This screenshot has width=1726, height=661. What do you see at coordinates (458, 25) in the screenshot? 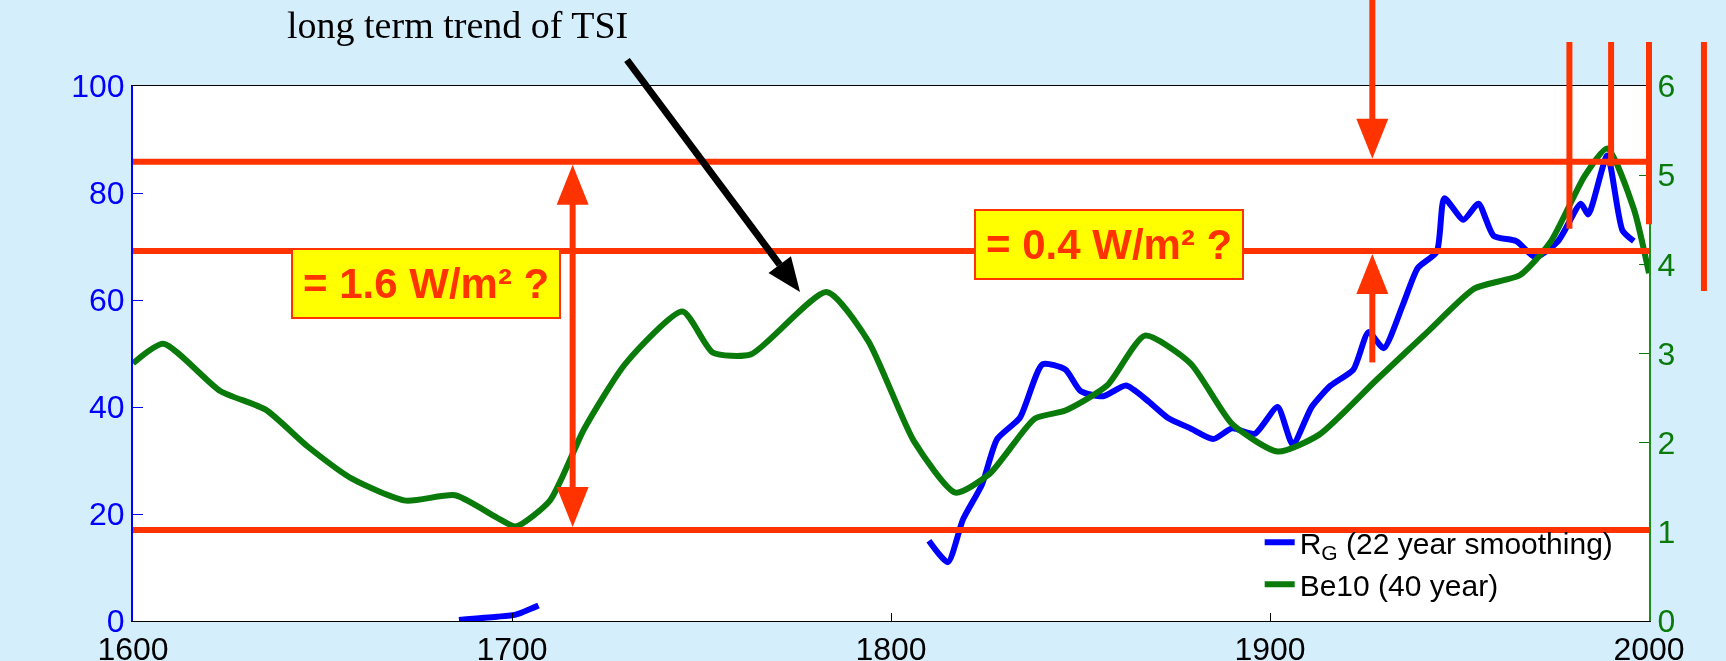
I see `text: long term trend of TSI` at bounding box center [458, 25].